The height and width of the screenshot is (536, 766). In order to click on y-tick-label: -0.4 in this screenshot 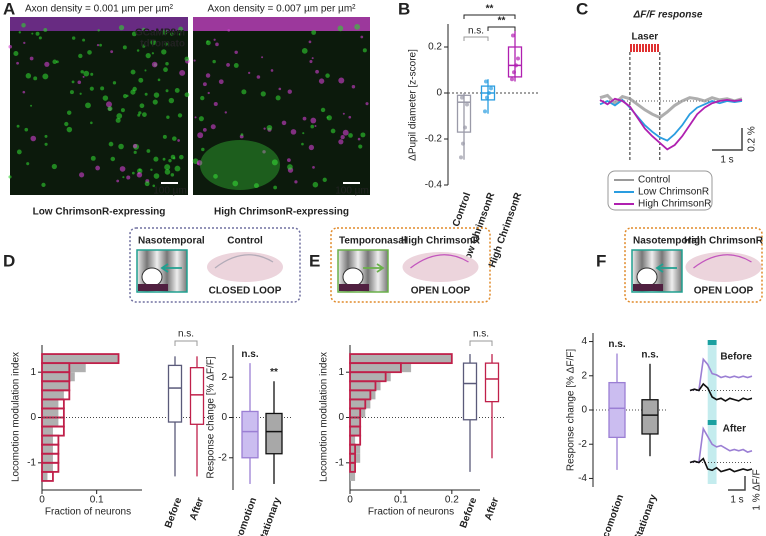, I will do `click(434, 185)`.